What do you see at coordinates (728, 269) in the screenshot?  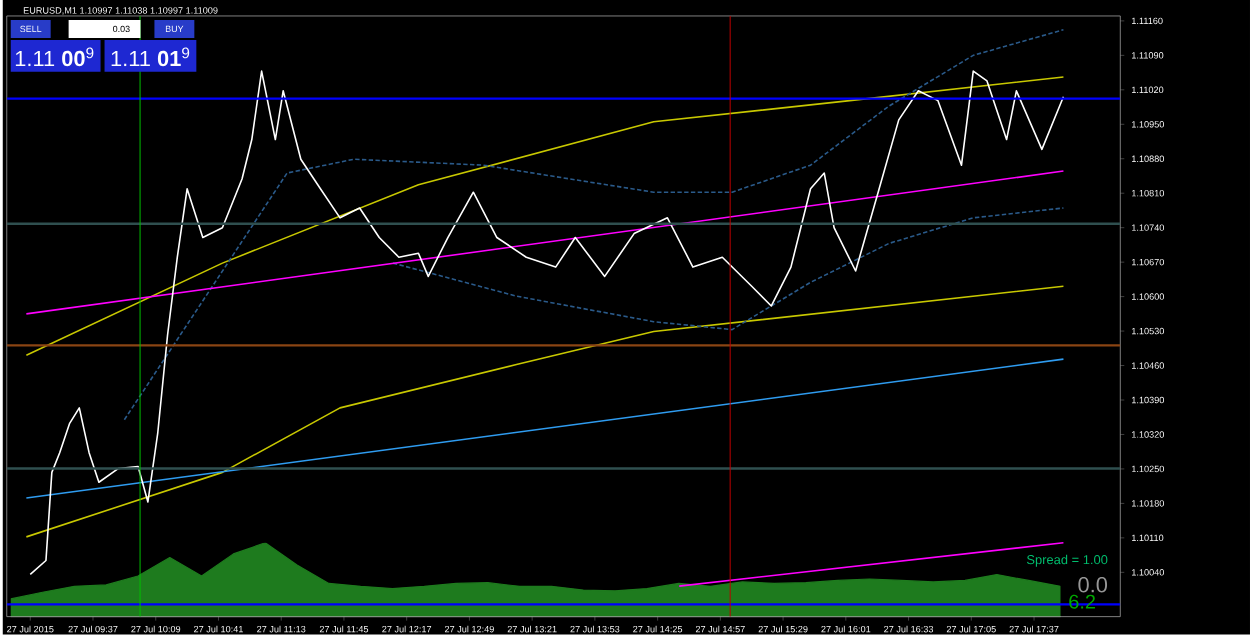 I see `line-series` at bounding box center [728, 269].